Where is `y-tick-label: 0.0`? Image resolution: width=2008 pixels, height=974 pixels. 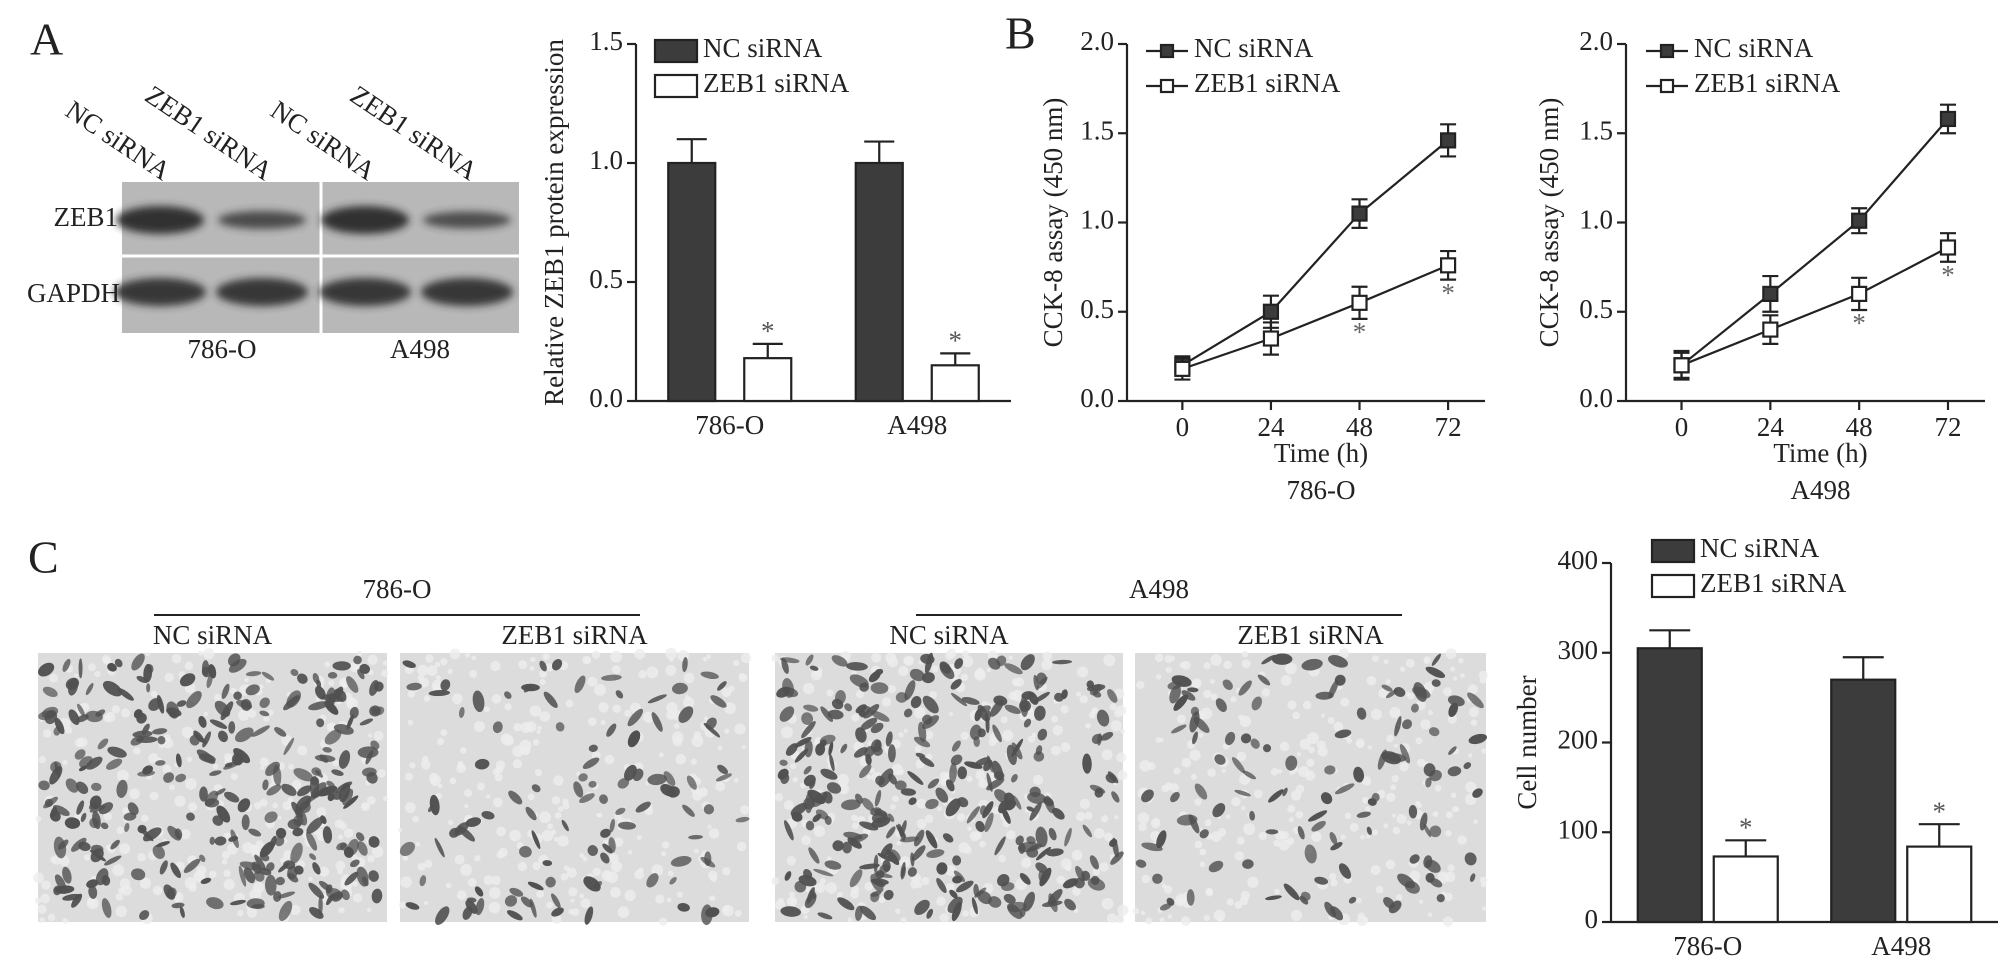 y-tick-label: 0.0 is located at coordinates (1097, 398).